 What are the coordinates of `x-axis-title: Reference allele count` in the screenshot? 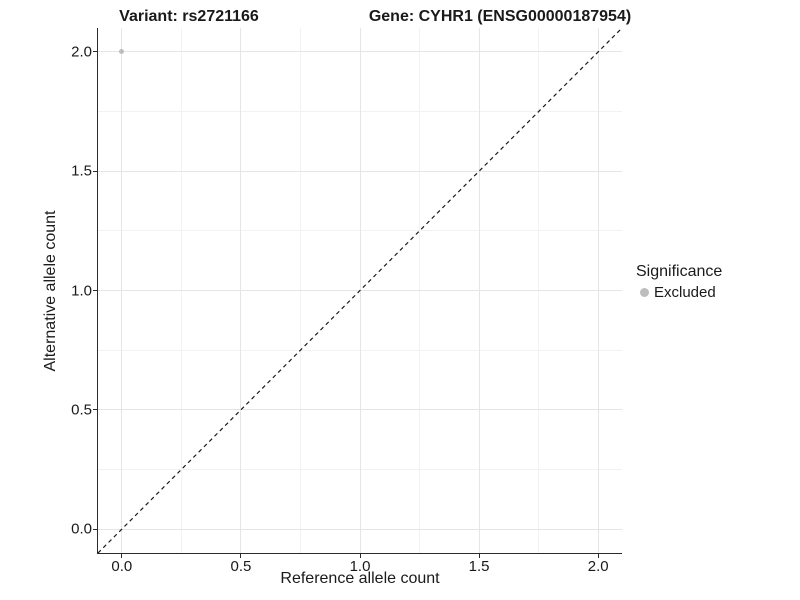 It's located at (360, 578).